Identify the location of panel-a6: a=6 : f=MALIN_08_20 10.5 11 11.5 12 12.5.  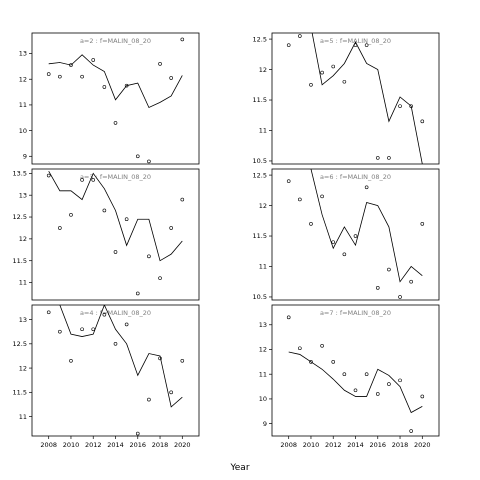
(346, 234).